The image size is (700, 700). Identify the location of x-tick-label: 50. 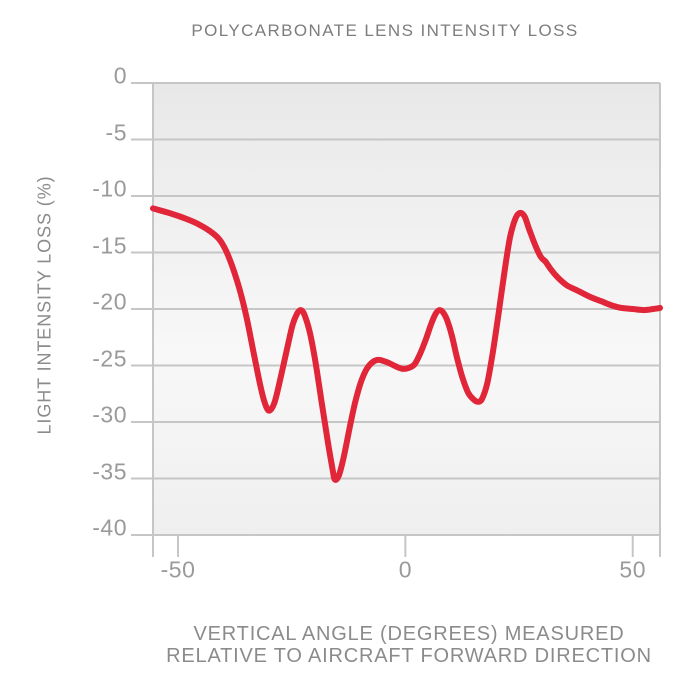
(632, 569).